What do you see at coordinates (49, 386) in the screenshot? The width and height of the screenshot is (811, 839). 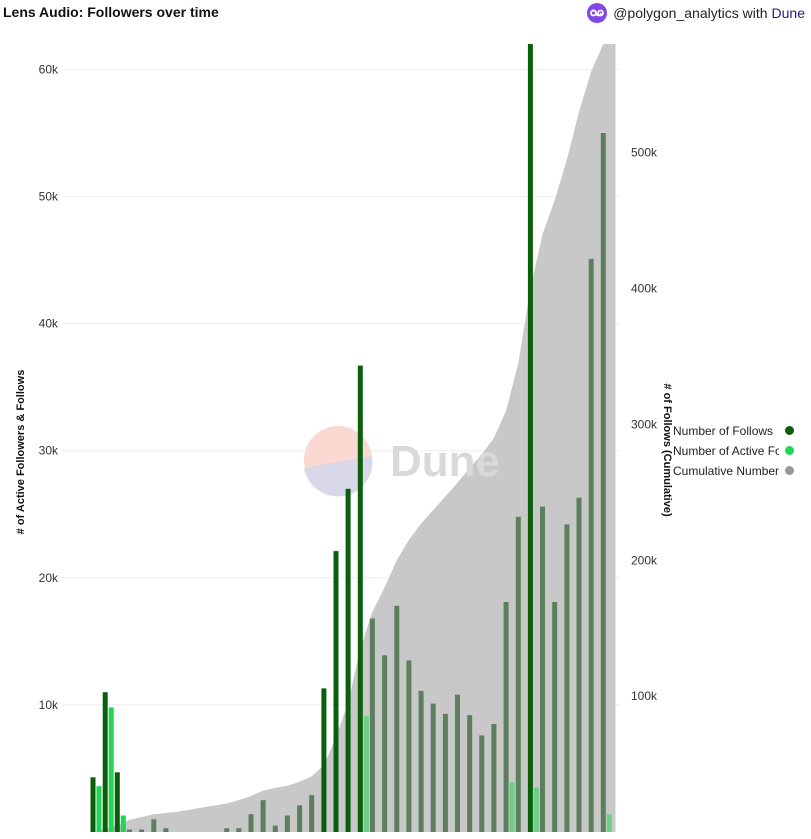 I see `left-axis-ticks: 10k 20k 30k 40k 50k 60k` at bounding box center [49, 386].